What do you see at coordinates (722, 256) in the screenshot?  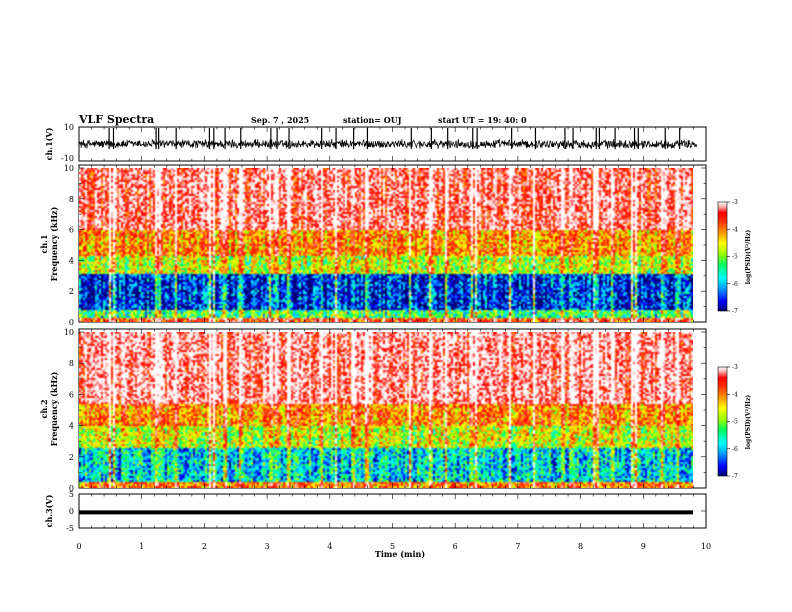 I see `cb1-bar` at bounding box center [722, 256].